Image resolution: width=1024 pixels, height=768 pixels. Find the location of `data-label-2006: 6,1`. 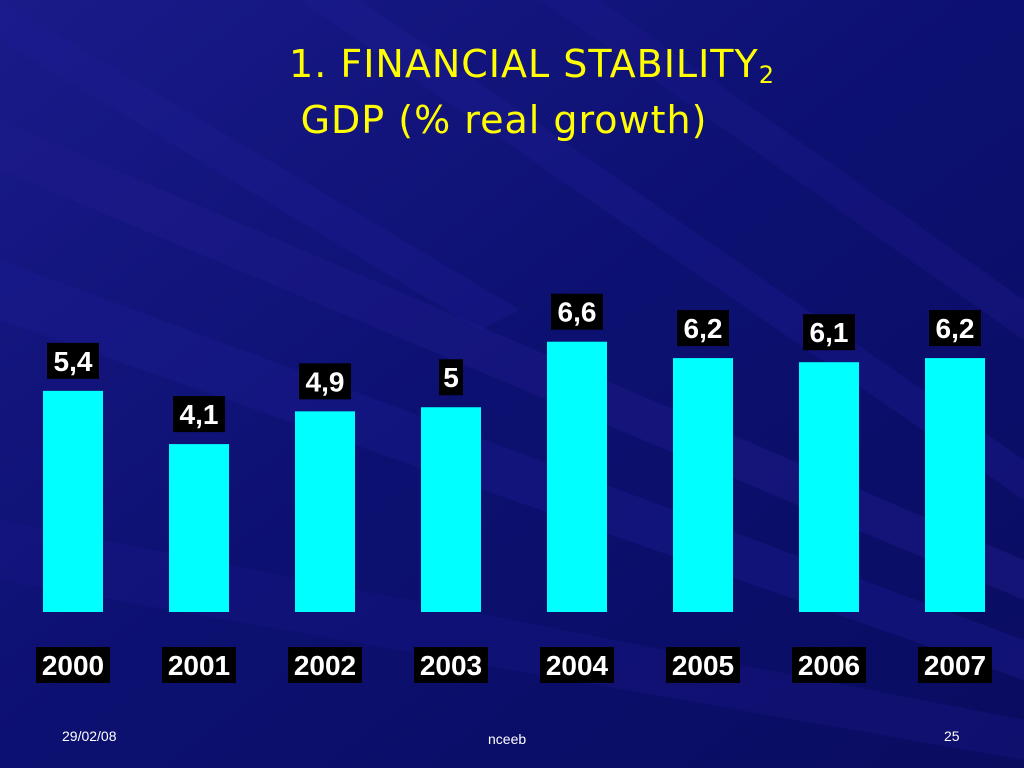

data-label-2006: 6,1 is located at coordinates (829, 332).